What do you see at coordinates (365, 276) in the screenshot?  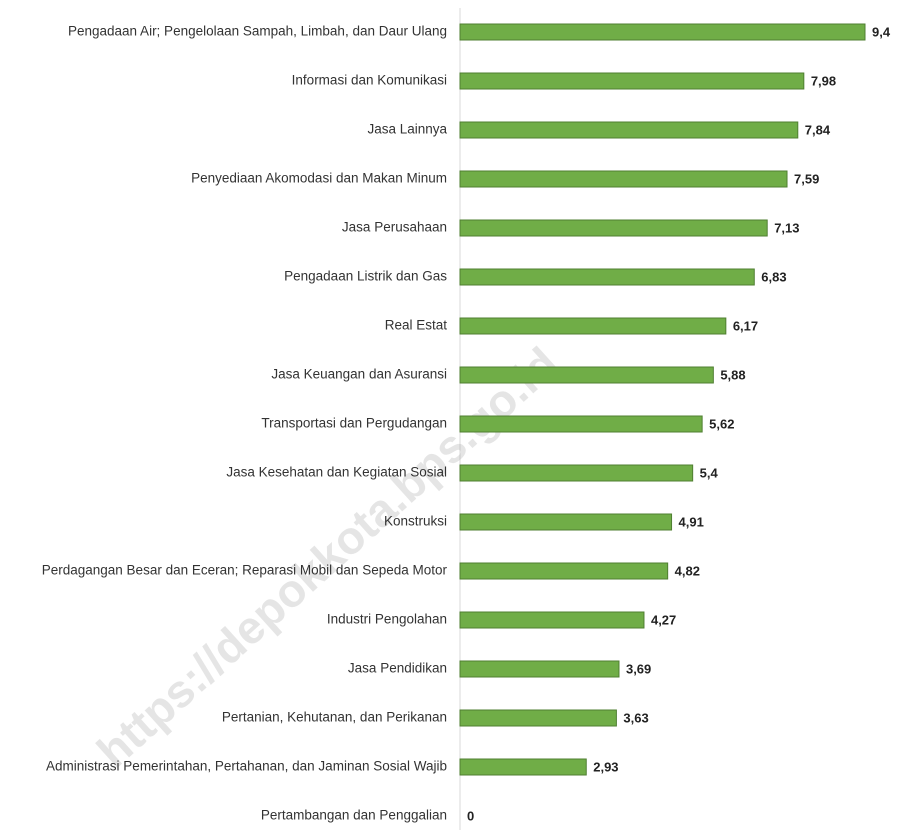 I see `category-label: Pengadaan Listrik dan Gas` at bounding box center [365, 276].